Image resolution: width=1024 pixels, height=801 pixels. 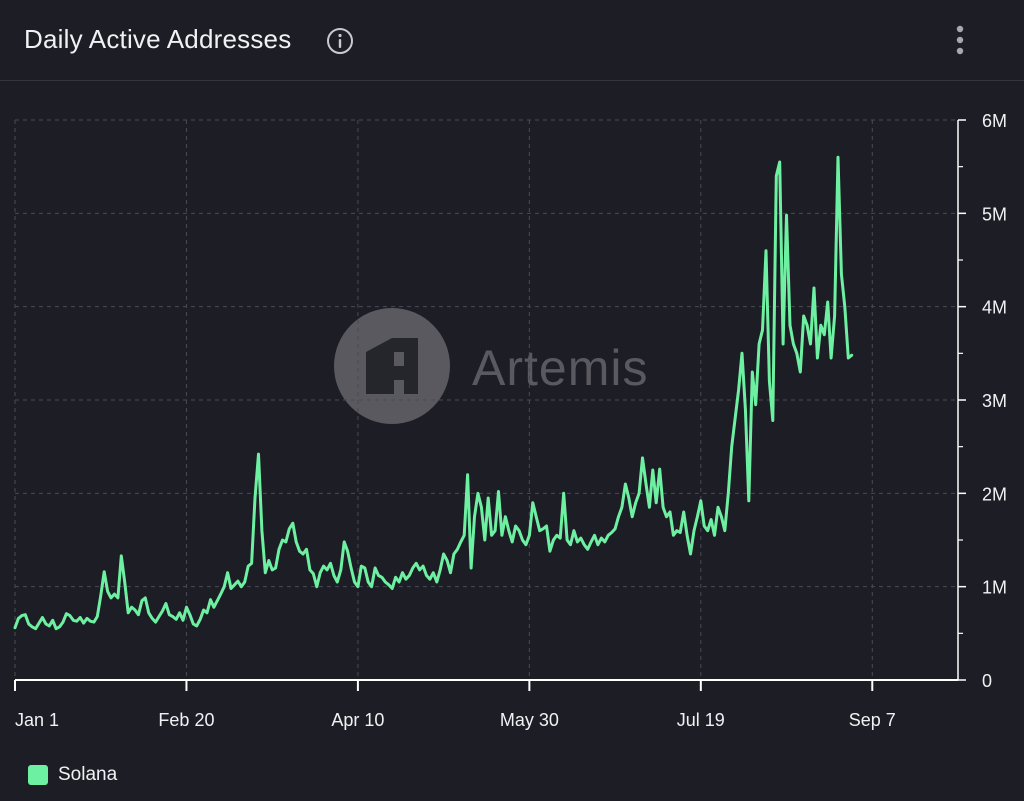 I want to click on chart-header: Daily Active Addresses, so click(x=512, y=40).